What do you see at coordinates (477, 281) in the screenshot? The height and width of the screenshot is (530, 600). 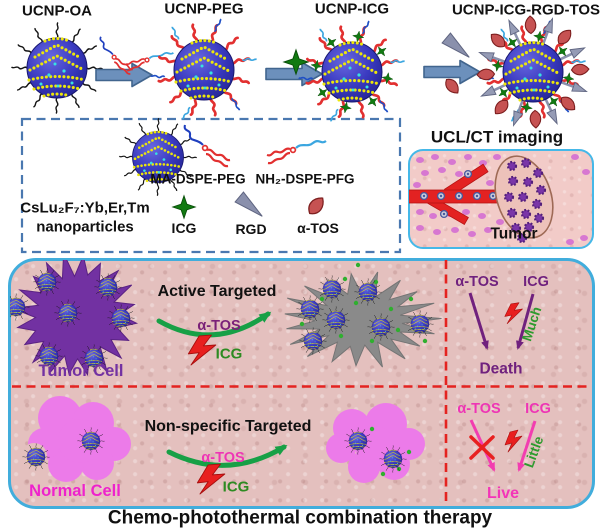 I see `a-tos-outcome-death: α-TOS` at bounding box center [477, 281].